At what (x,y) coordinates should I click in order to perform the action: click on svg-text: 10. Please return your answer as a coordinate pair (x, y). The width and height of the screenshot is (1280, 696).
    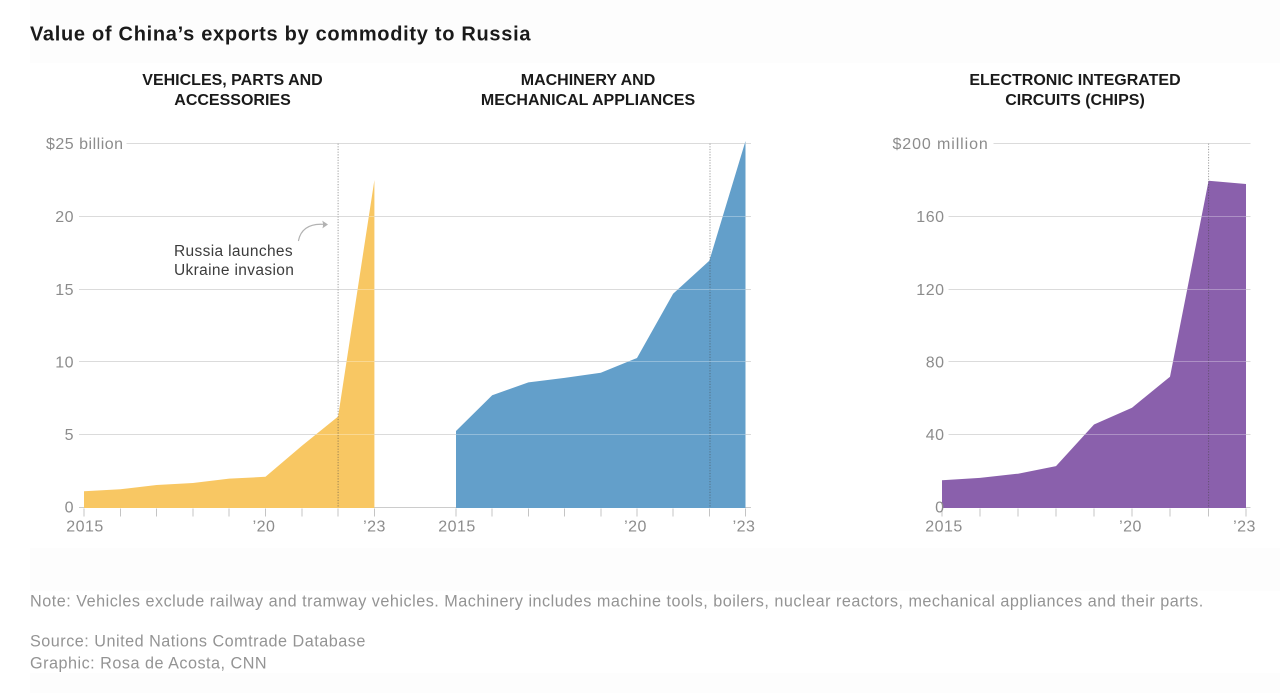
    Looking at the image, I should click on (64, 363).